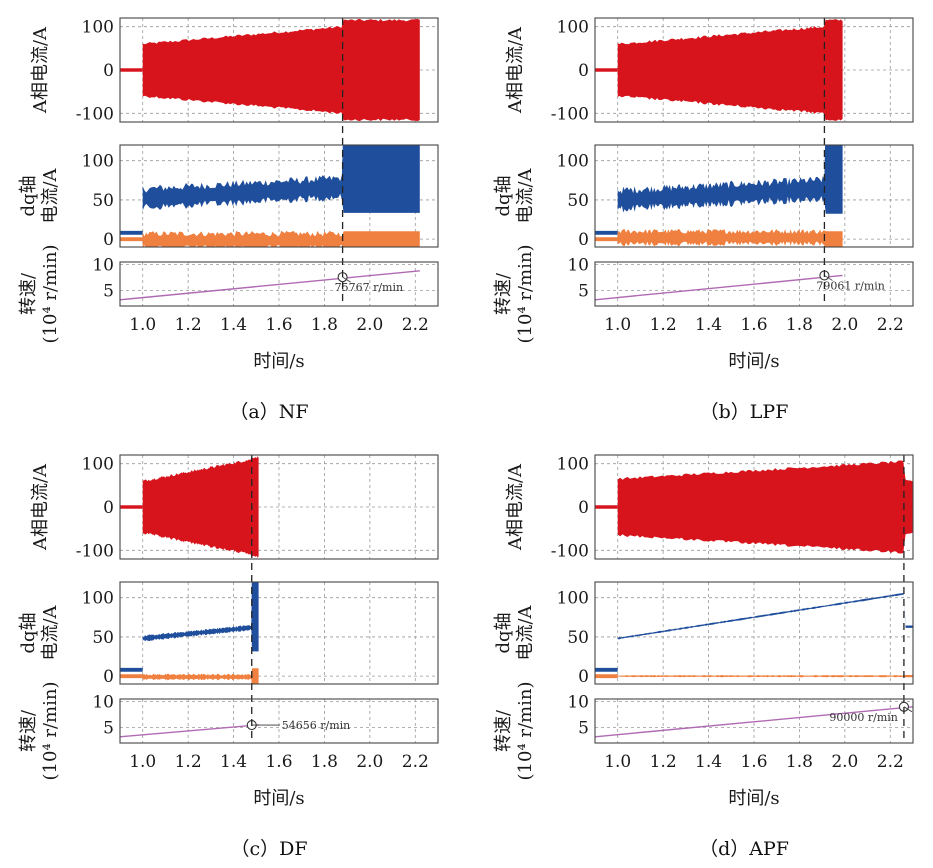 Image resolution: width=933 pixels, height=868 pixels. What do you see at coordinates (369, 287) in the screenshot?
I see `speed-annotation: 75767 r/min` at bounding box center [369, 287].